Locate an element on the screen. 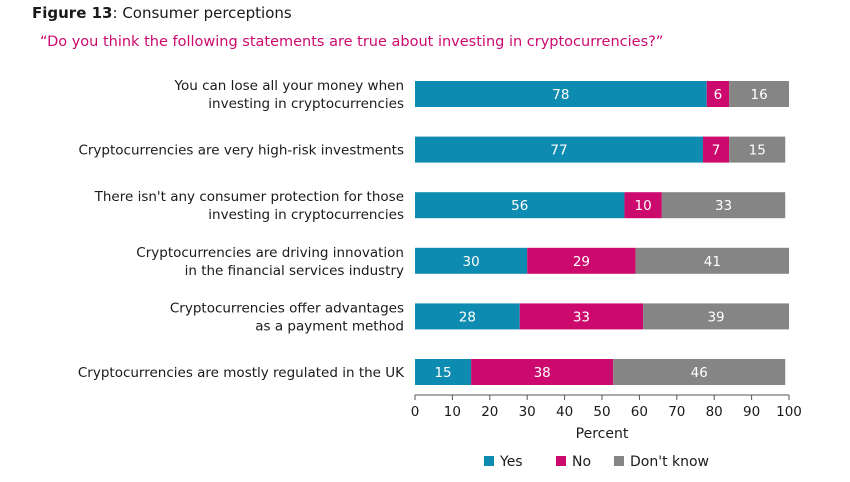 Image resolution: width=850 pixels, height=482 pixels. bar-value-label: 41 is located at coordinates (712, 262).